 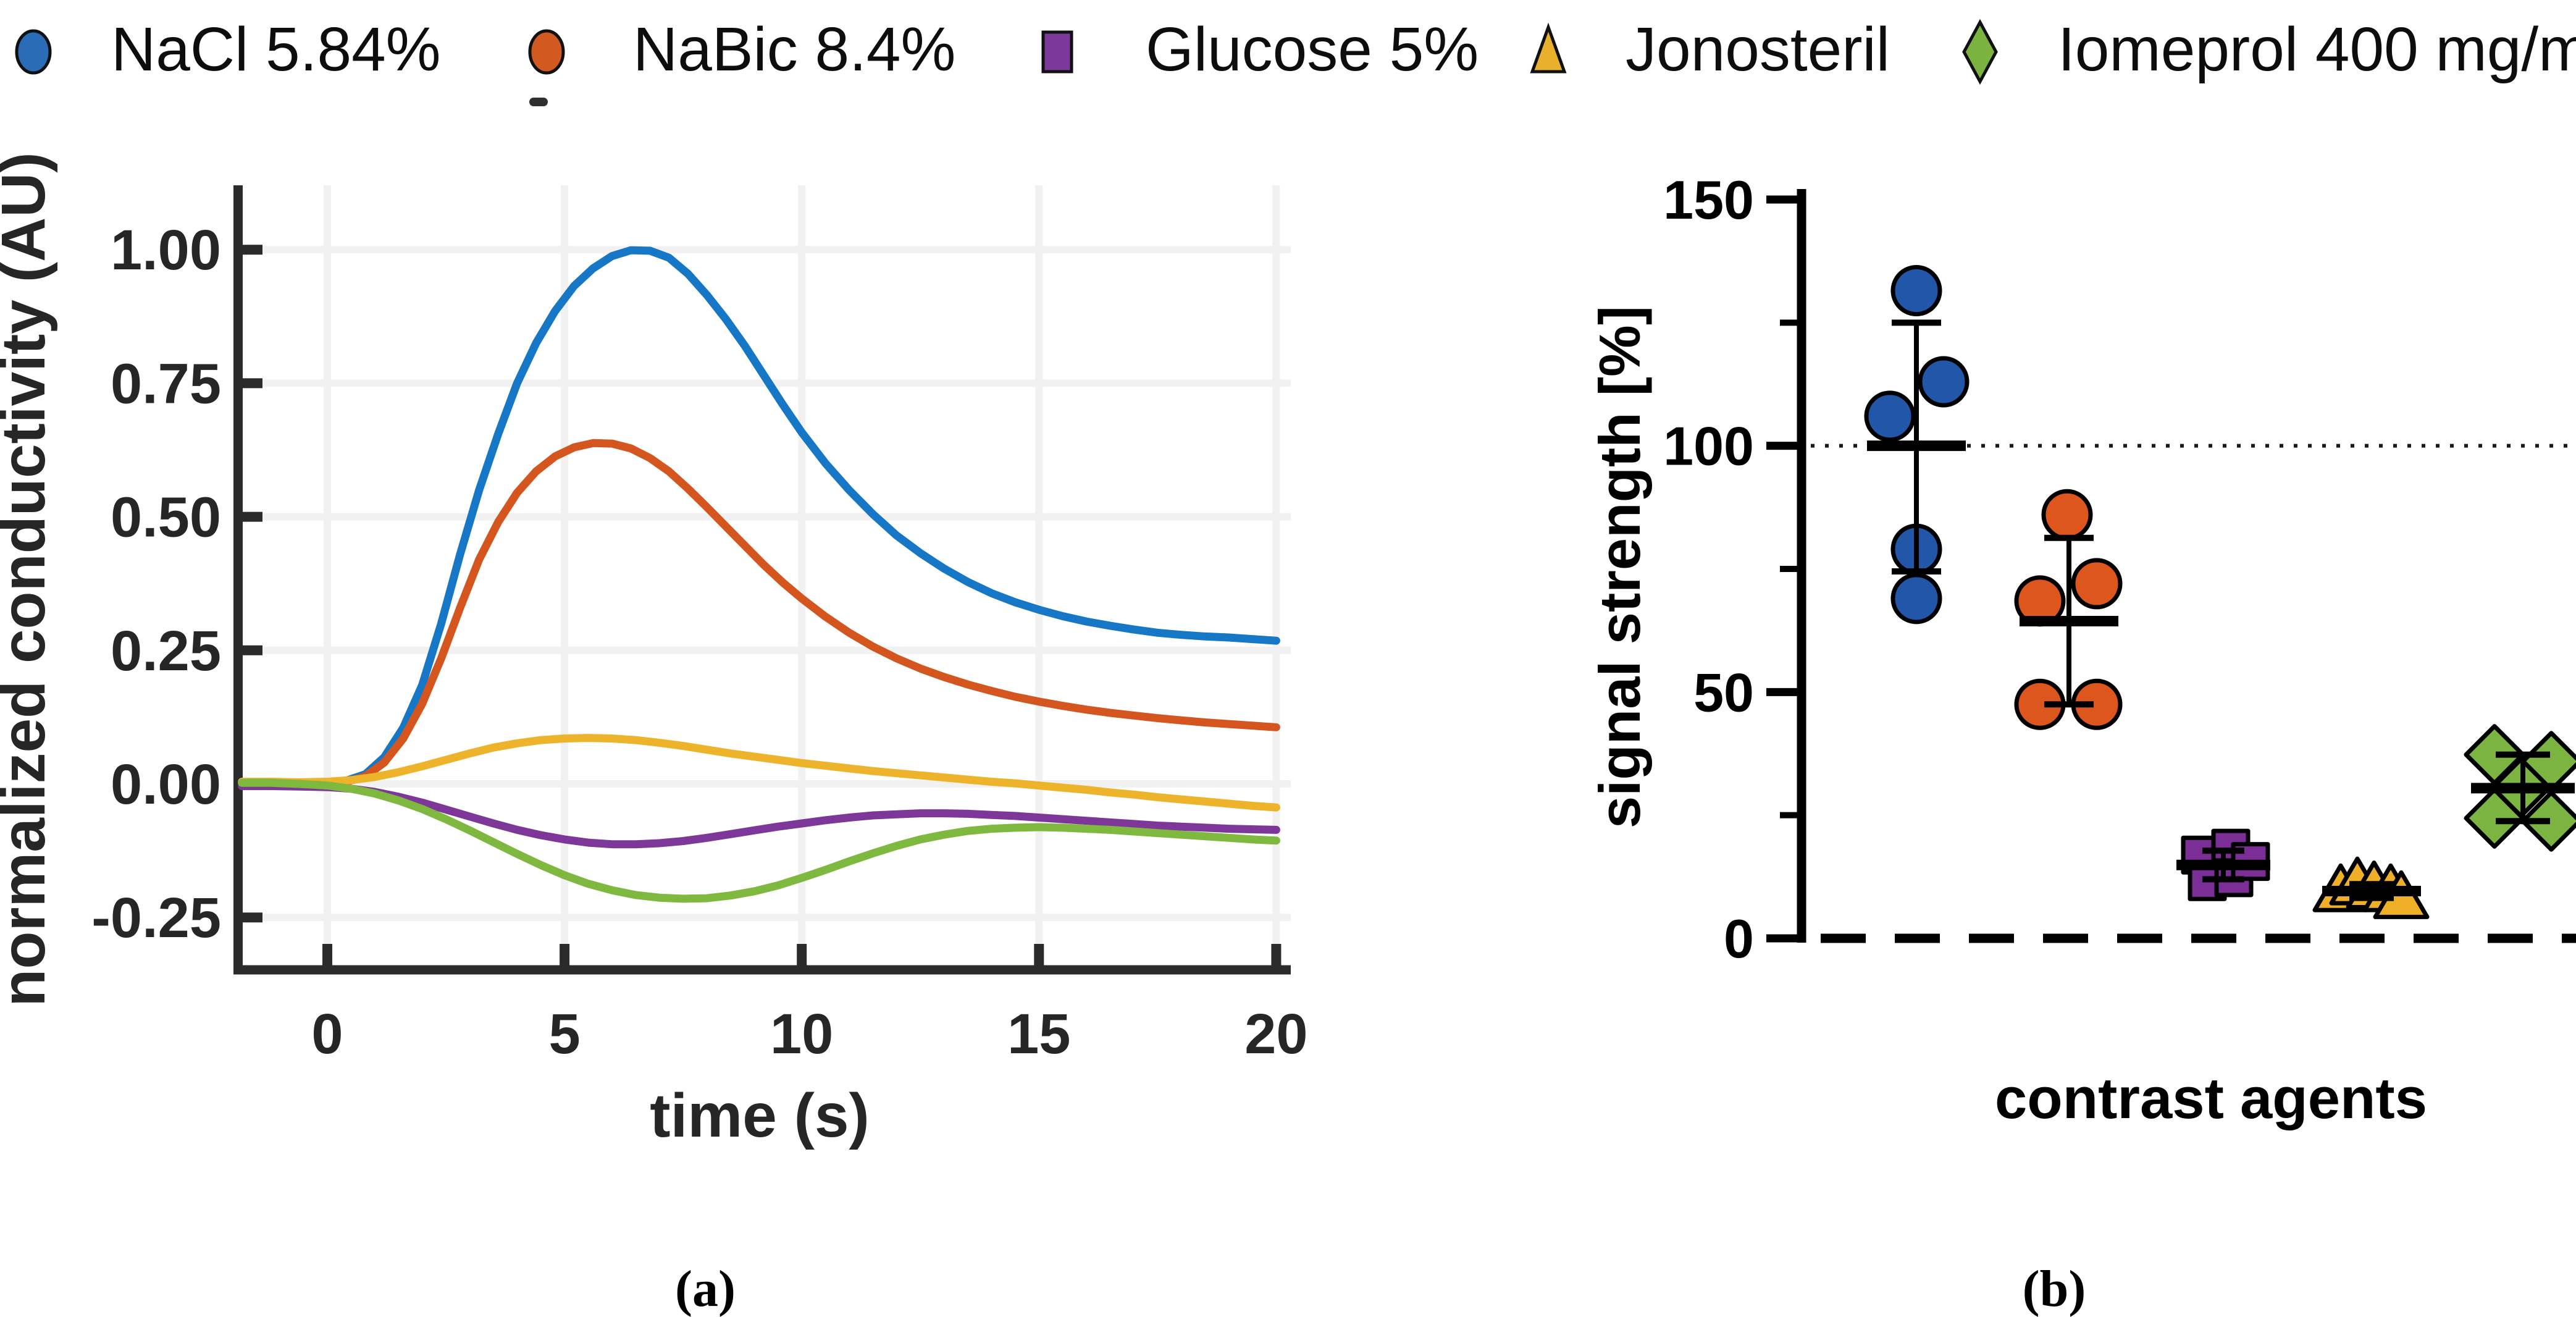 What do you see at coordinates (166, 651) in the screenshot?
I see `y-tick-label: 0.25` at bounding box center [166, 651].